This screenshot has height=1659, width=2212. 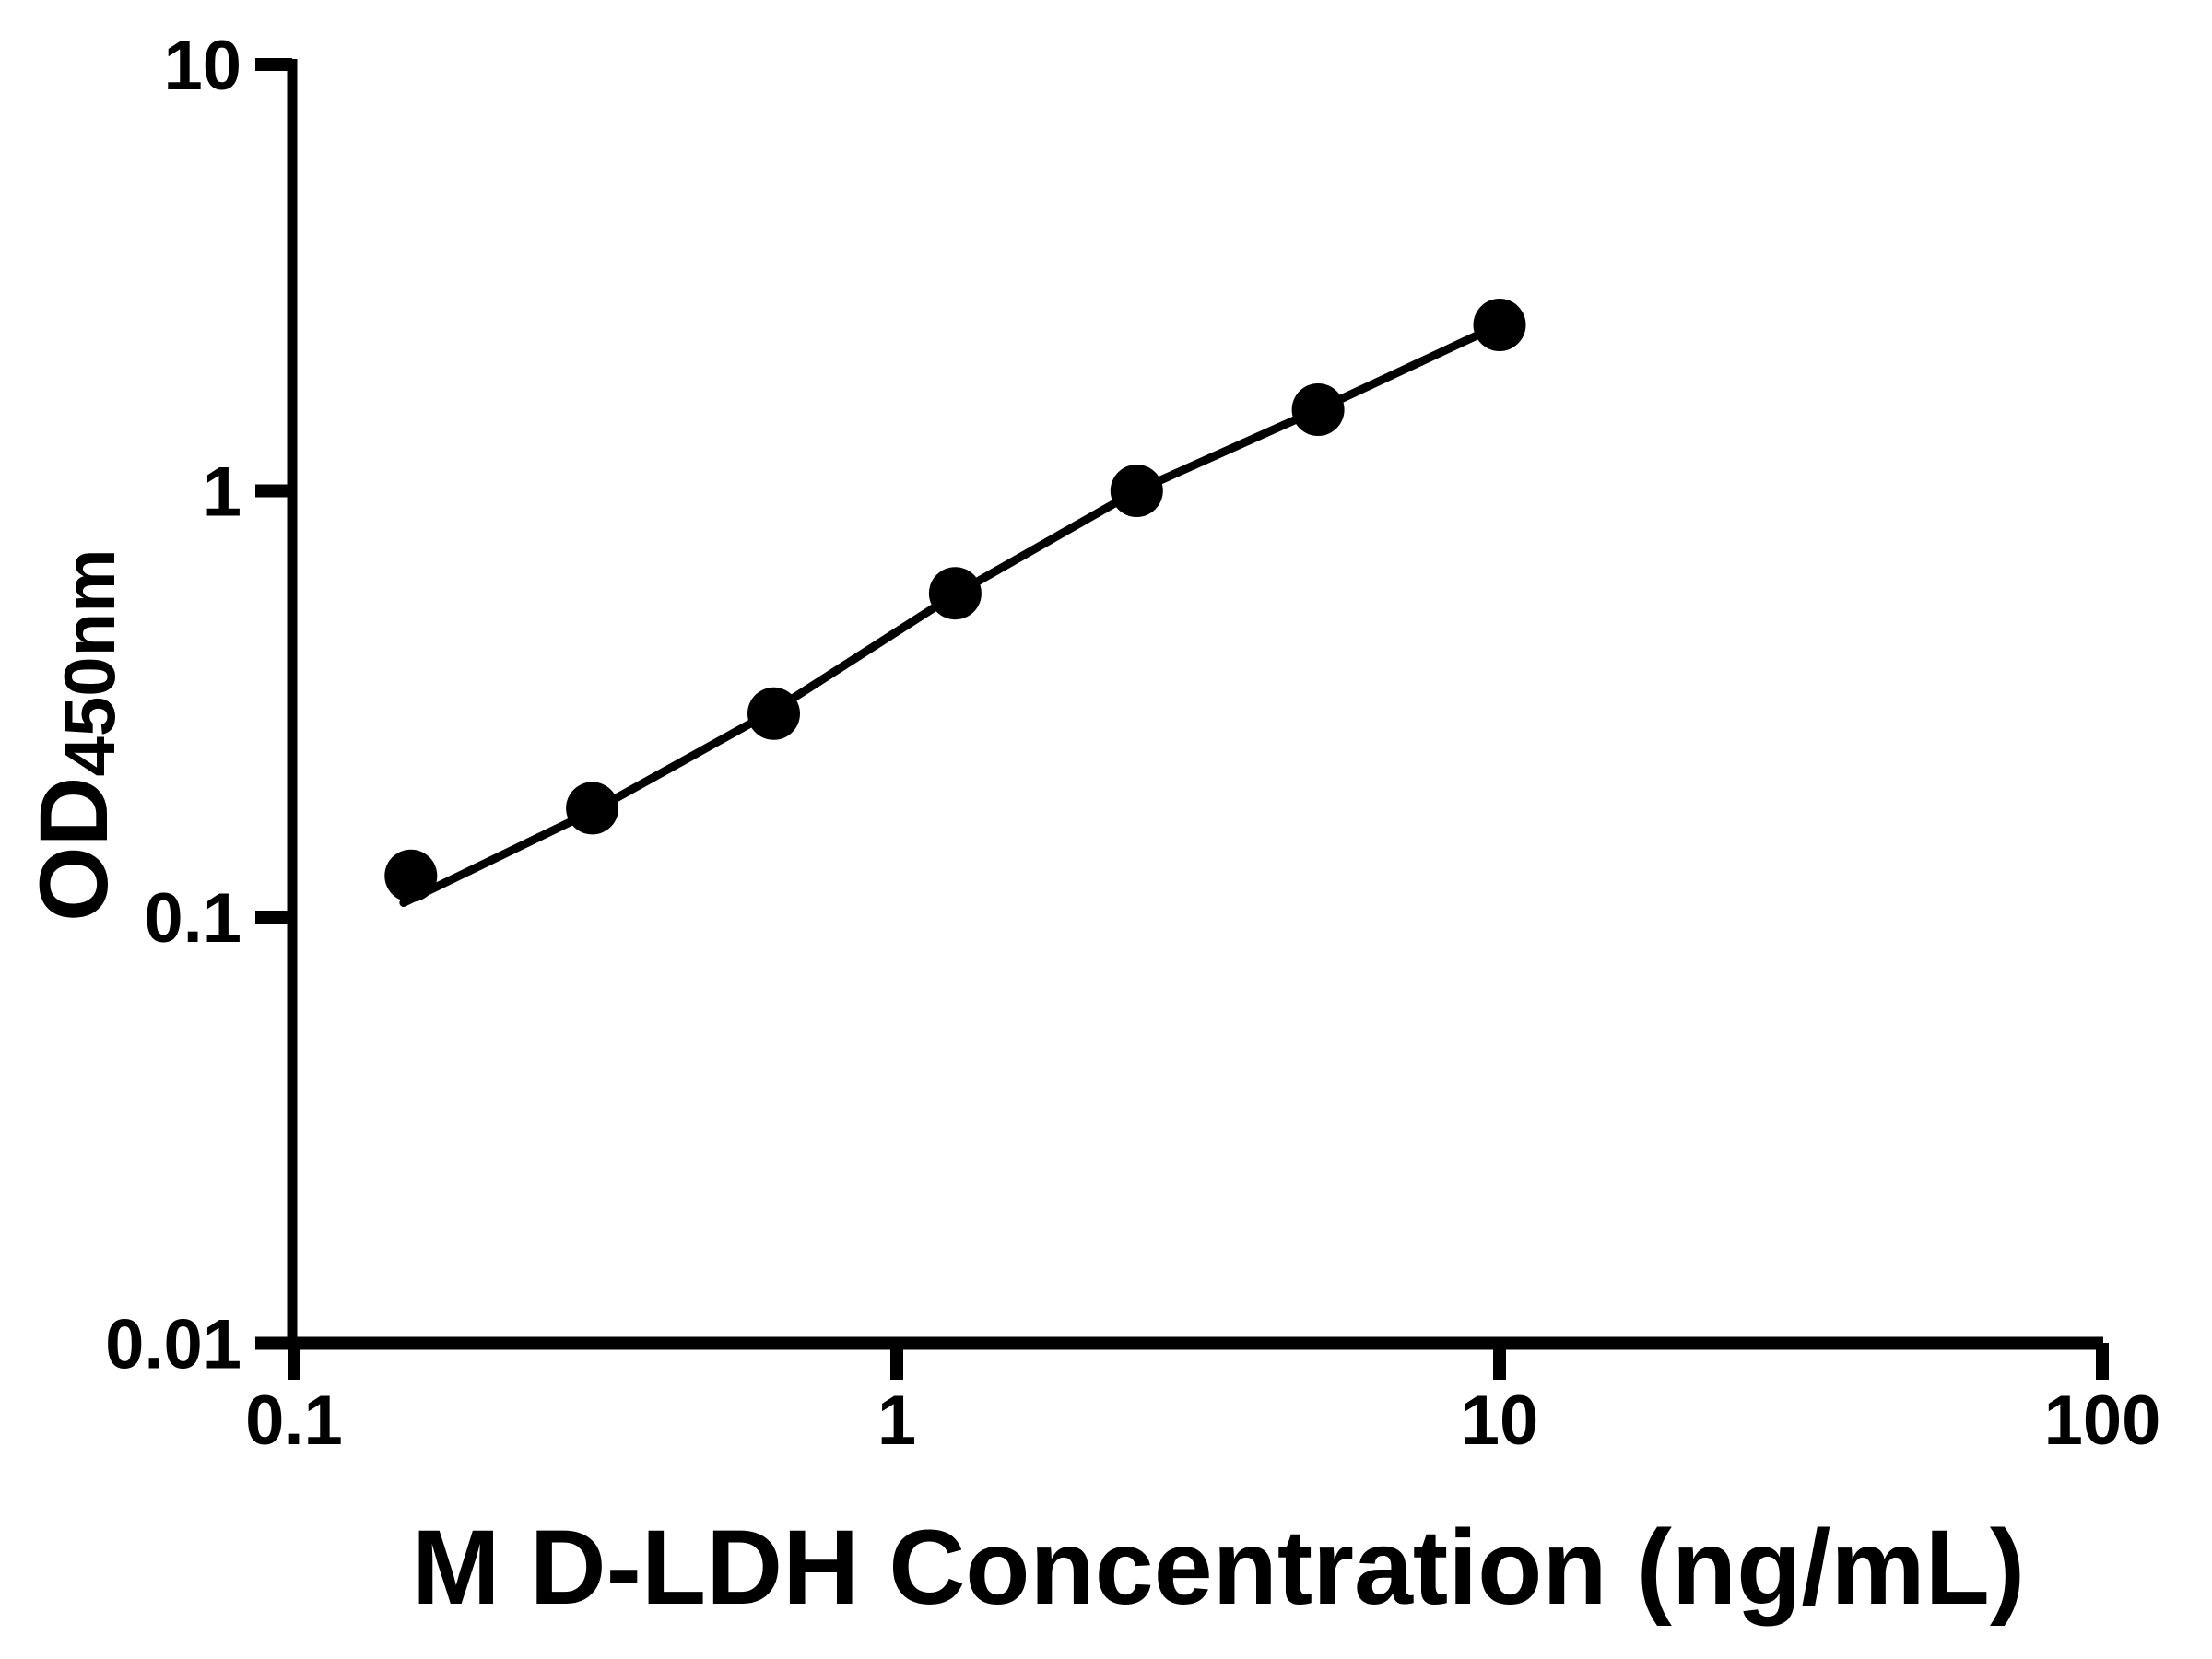 I want to click on y-tick-label-10: 10, so click(x=202, y=66).